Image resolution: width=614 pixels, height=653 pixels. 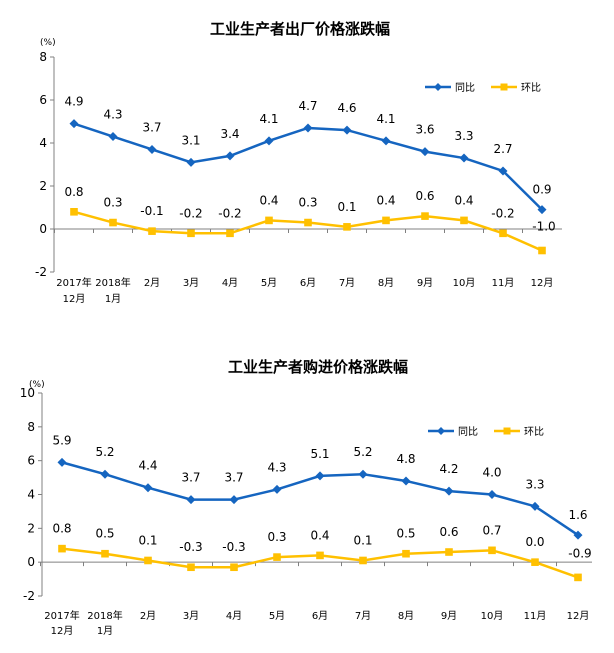 I want to click on data-label: 0.3, so click(x=112, y=203).